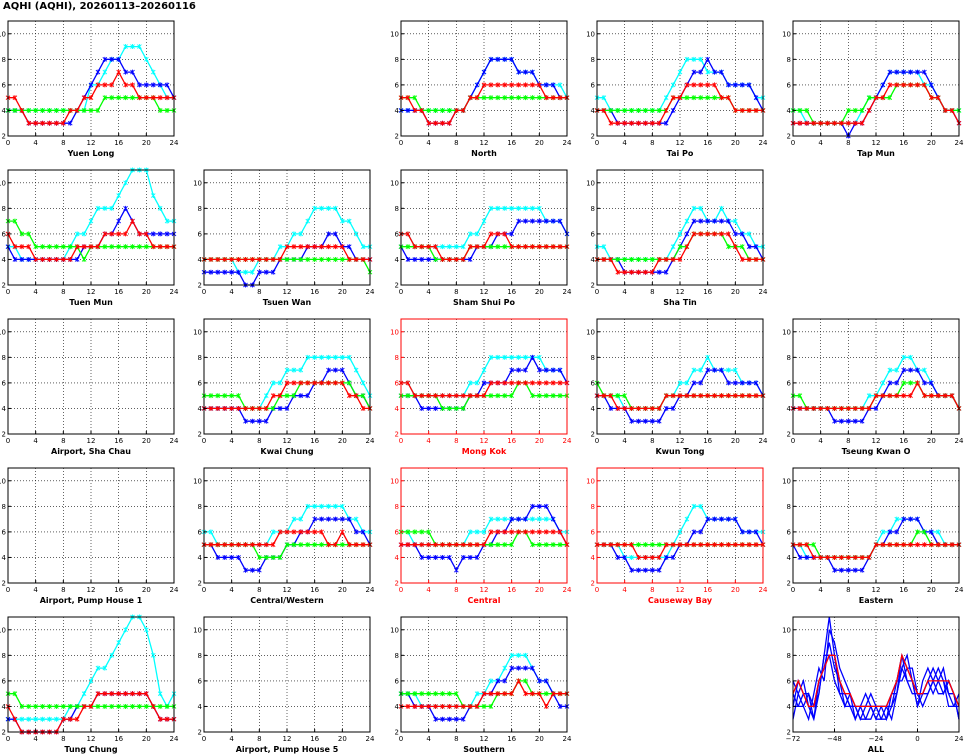 The height and width of the screenshot is (755, 965). I want to click on y-tick-label: 8, so click(593, 507).